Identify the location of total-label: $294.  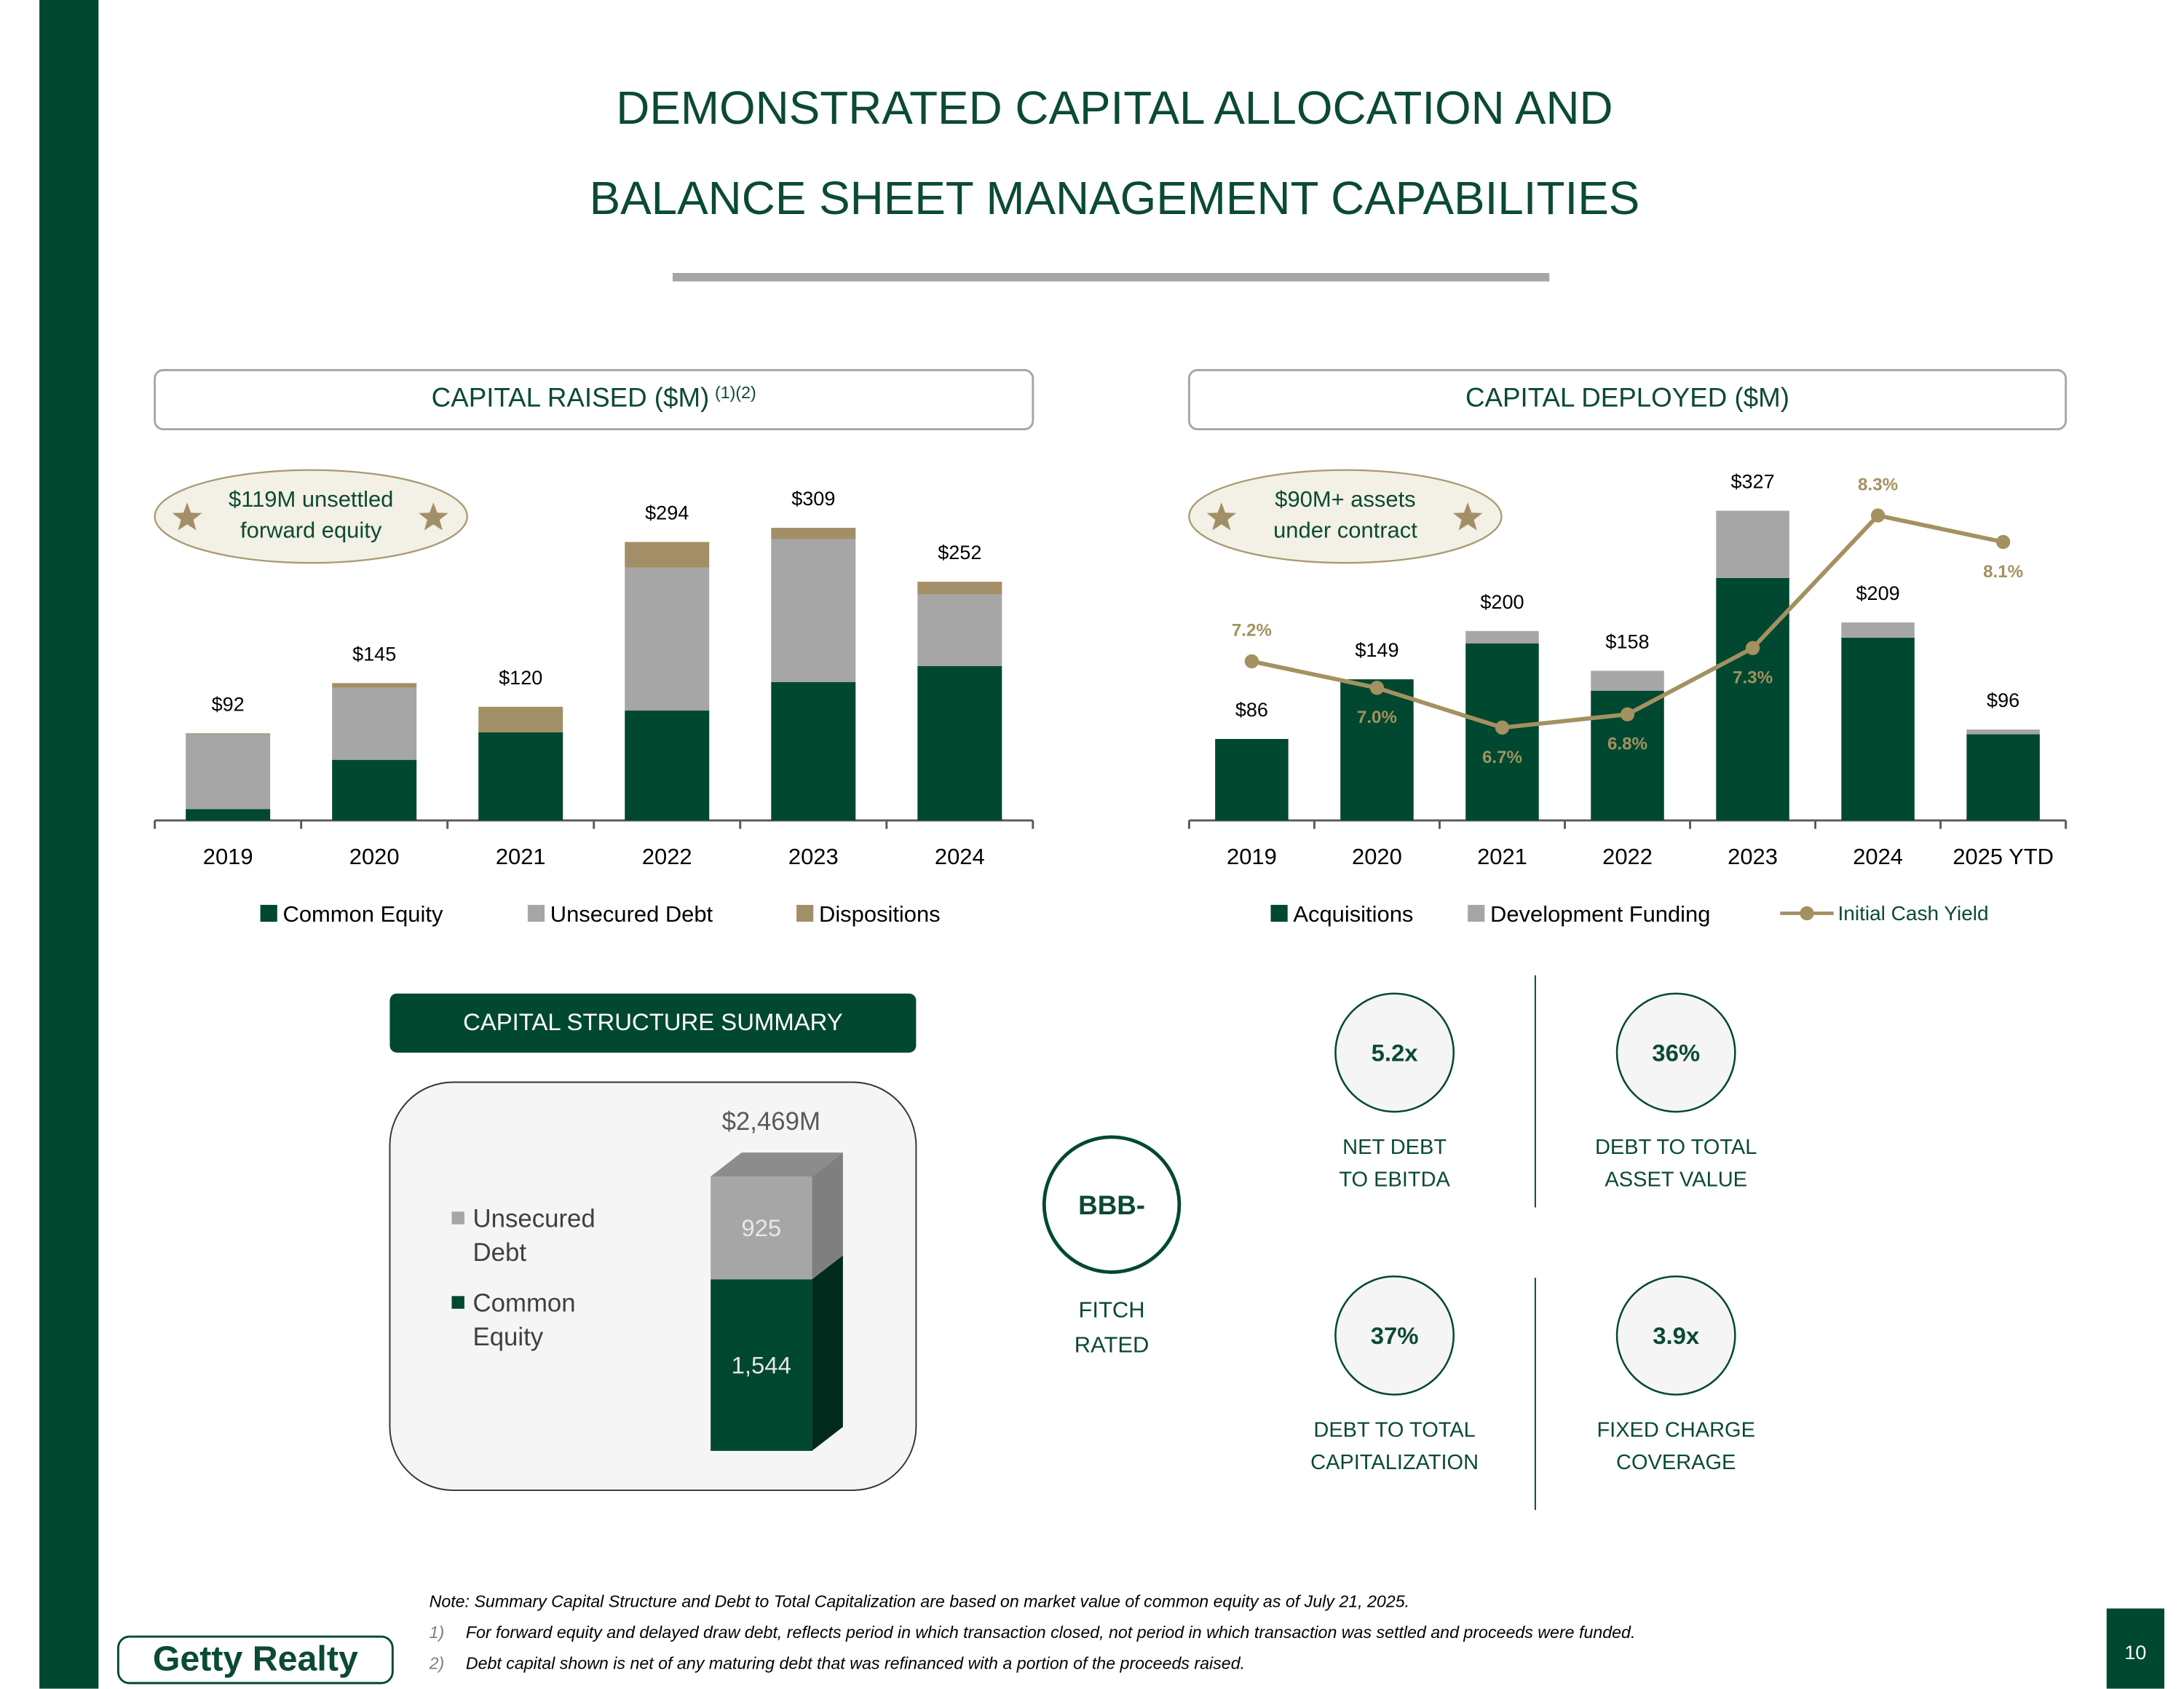
(667, 513).